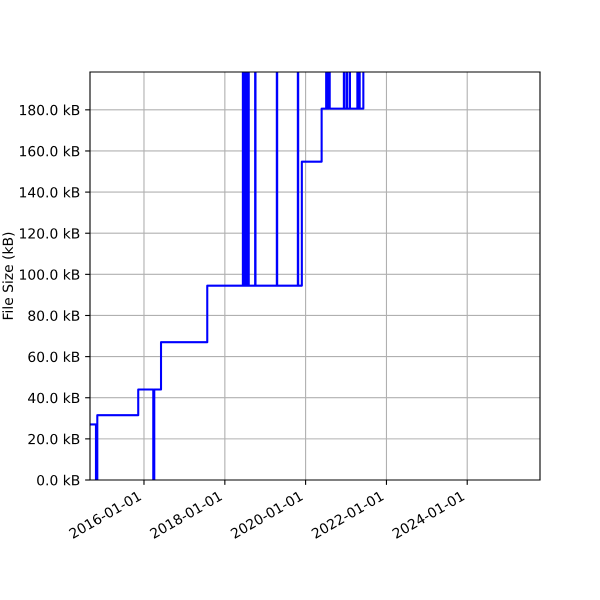 This screenshot has width=600, height=600. What do you see at coordinates (8, 276) in the screenshot?
I see `y-axis-title: File Size (kB)` at bounding box center [8, 276].